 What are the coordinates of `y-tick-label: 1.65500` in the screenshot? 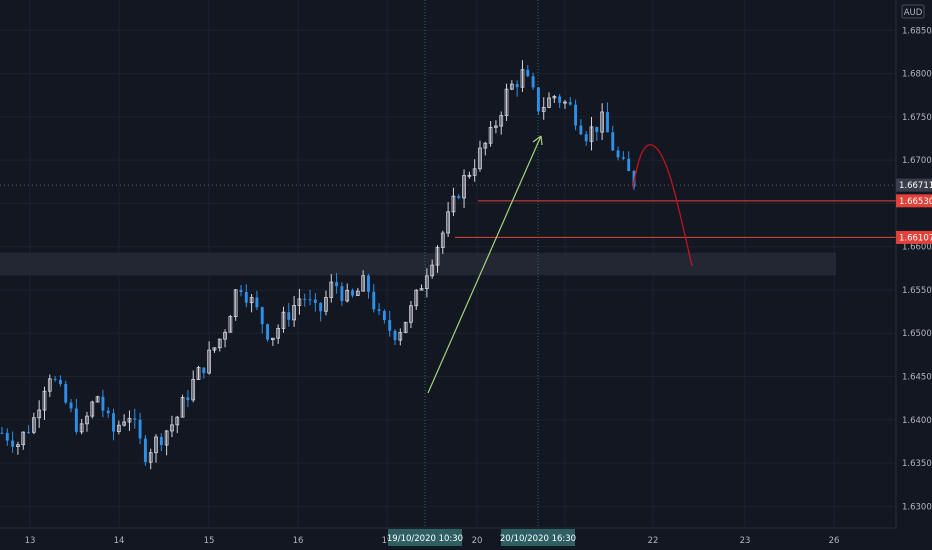 It's located at (917, 291).